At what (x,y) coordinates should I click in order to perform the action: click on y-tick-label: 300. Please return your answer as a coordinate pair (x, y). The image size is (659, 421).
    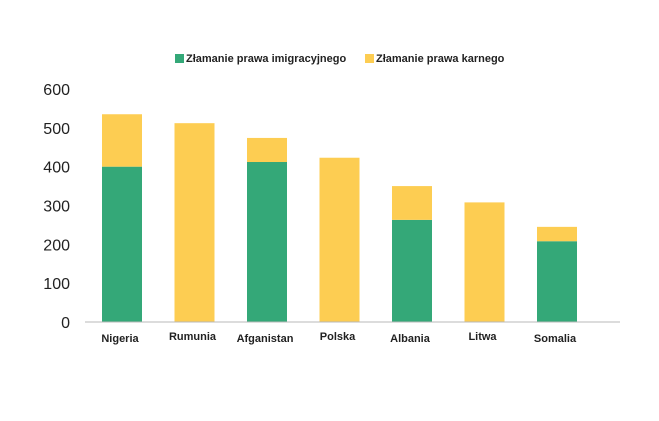
    Looking at the image, I should click on (56, 207).